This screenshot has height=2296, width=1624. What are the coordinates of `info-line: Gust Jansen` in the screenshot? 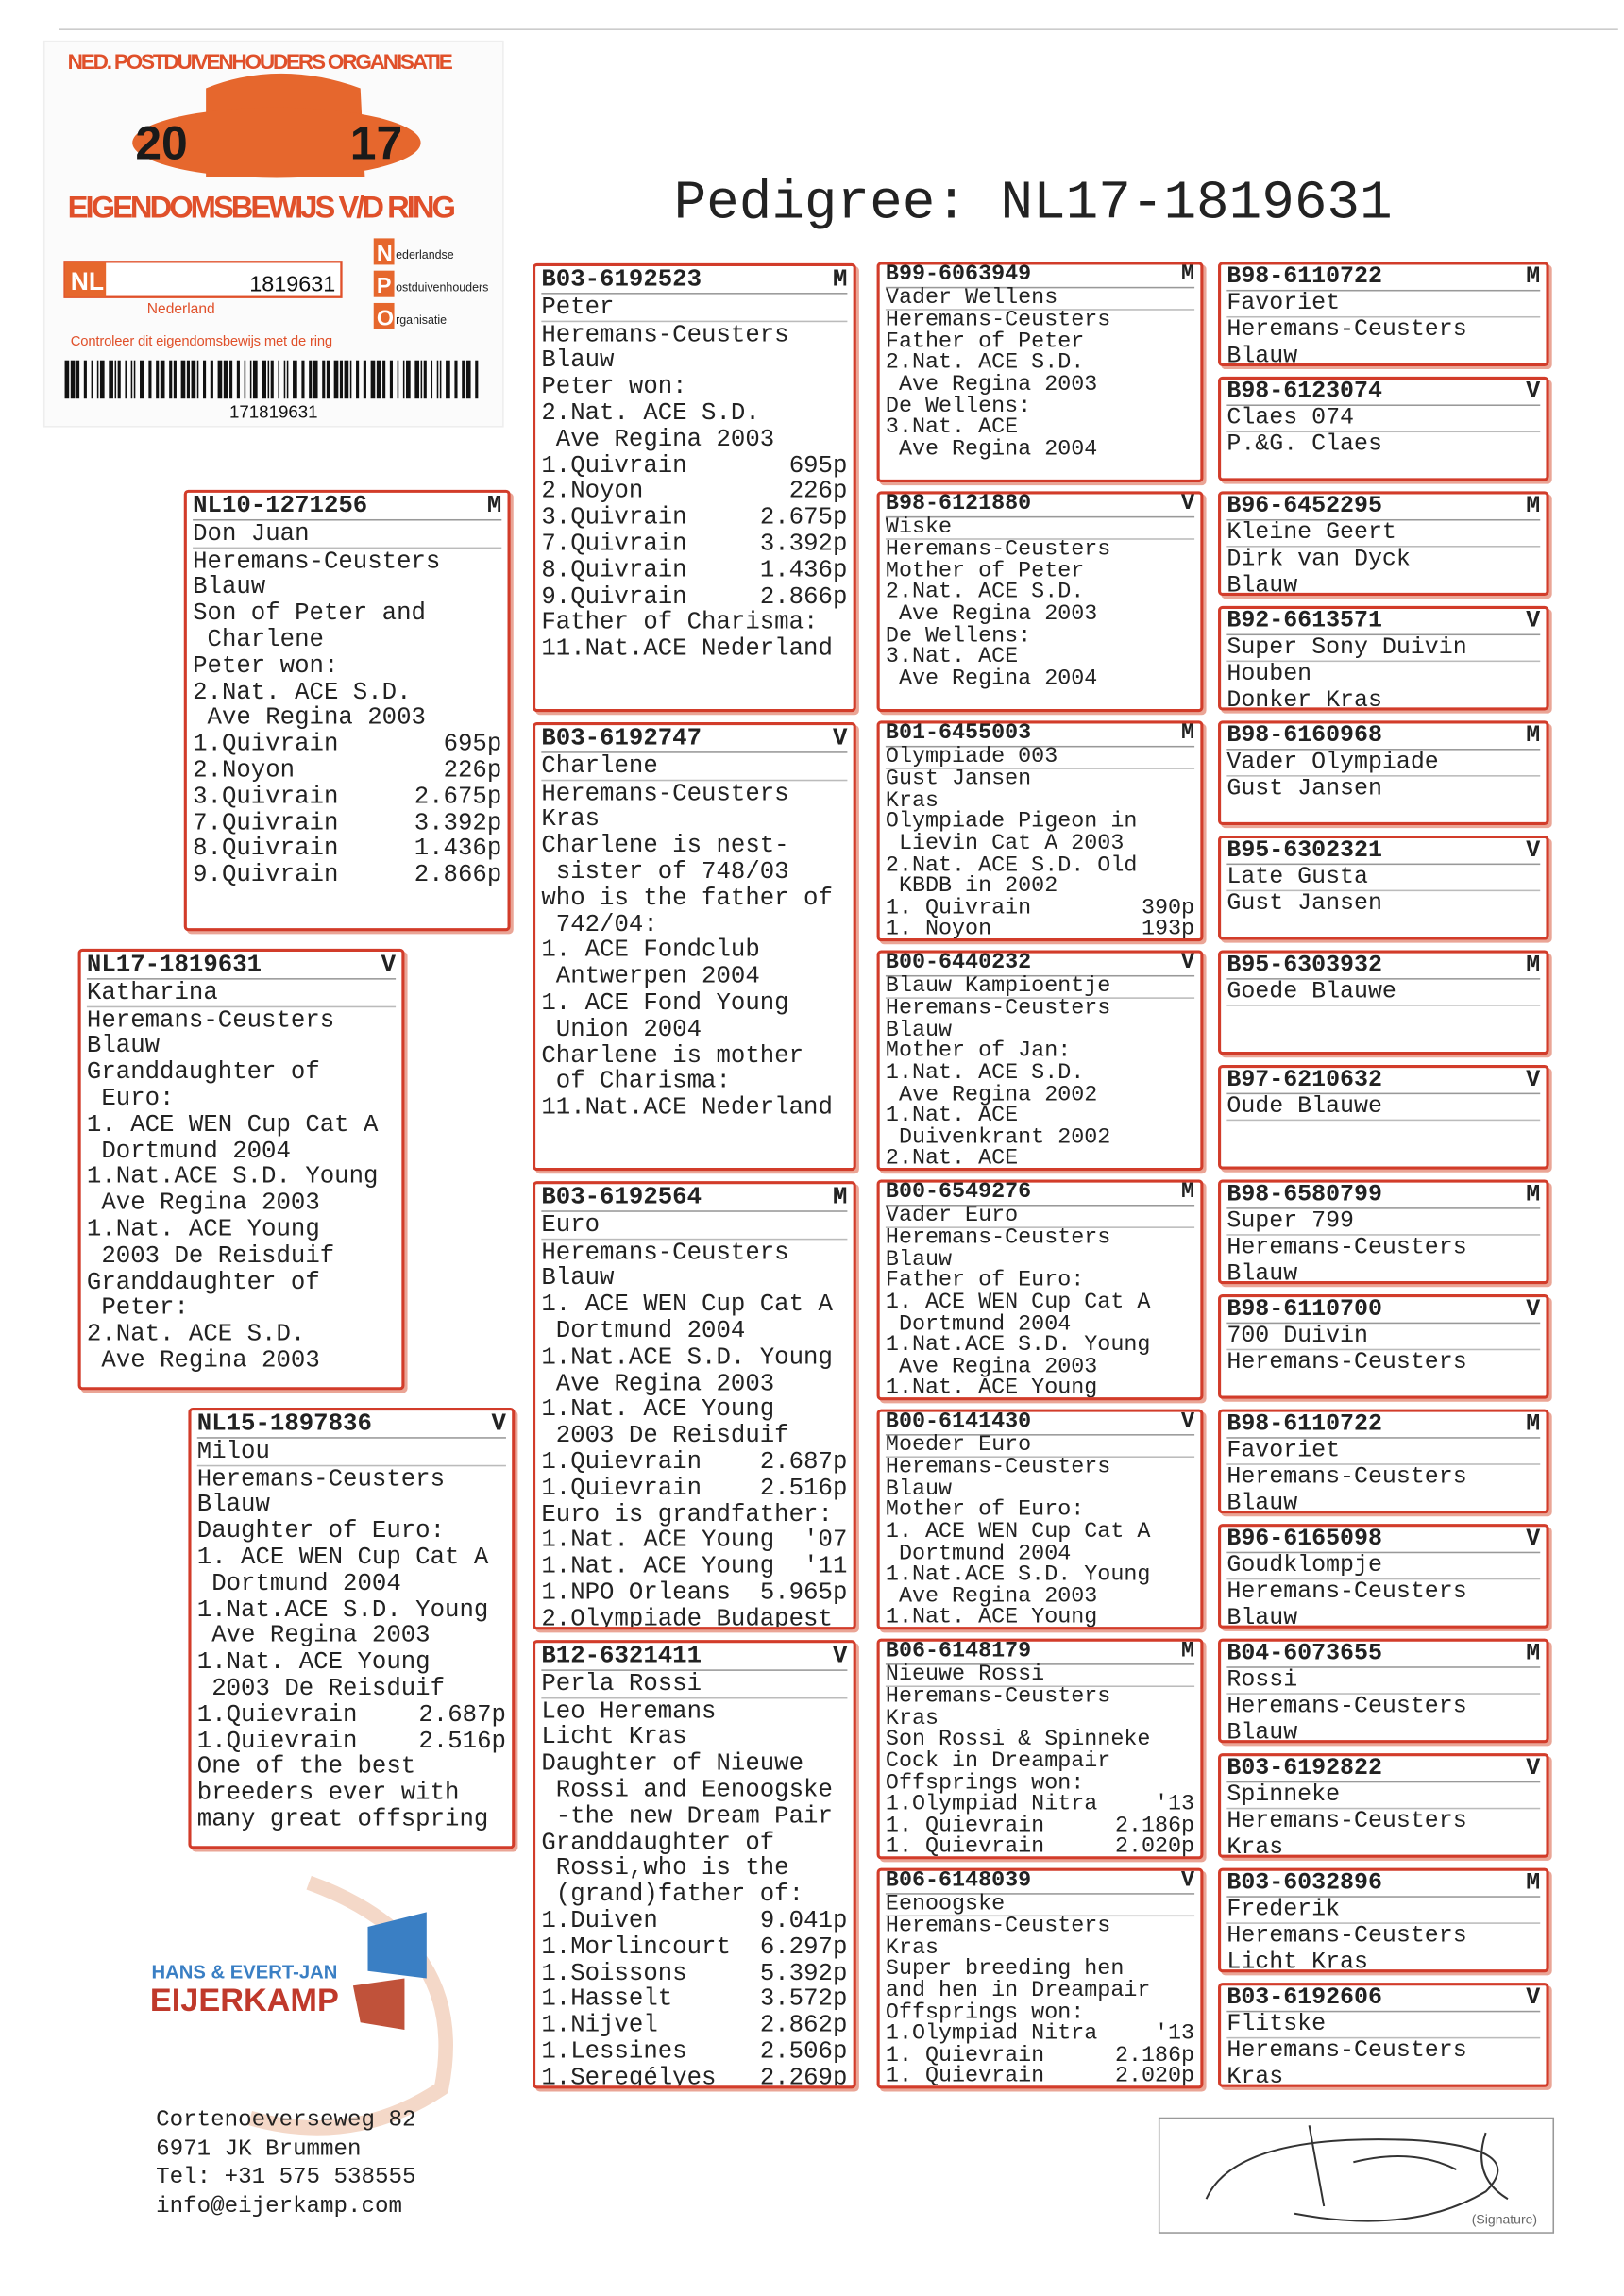 It's located at (1304, 788).